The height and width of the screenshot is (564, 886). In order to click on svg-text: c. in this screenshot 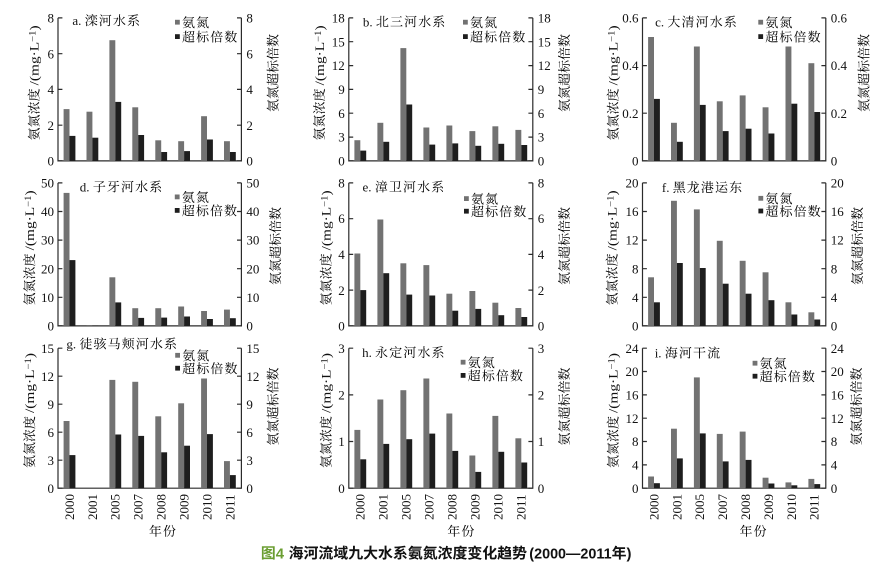, I will do `click(659, 22)`.